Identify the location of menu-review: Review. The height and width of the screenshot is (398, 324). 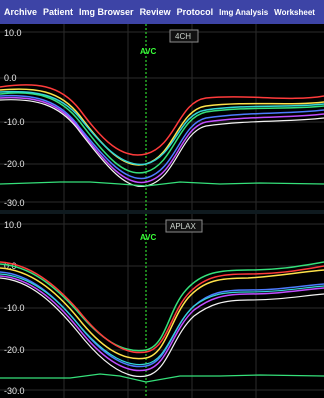
(155, 12).